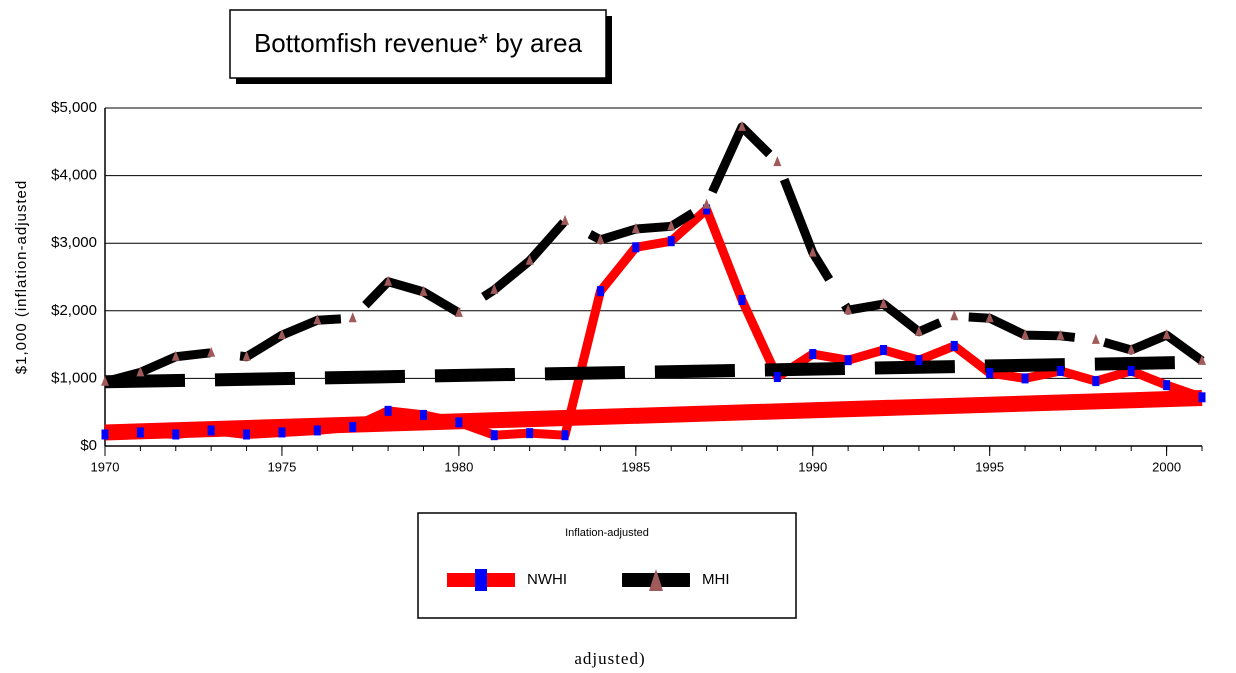  What do you see at coordinates (281, 466) in the screenshot?
I see `x-tick-label: 1975` at bounding box center [281, 466].